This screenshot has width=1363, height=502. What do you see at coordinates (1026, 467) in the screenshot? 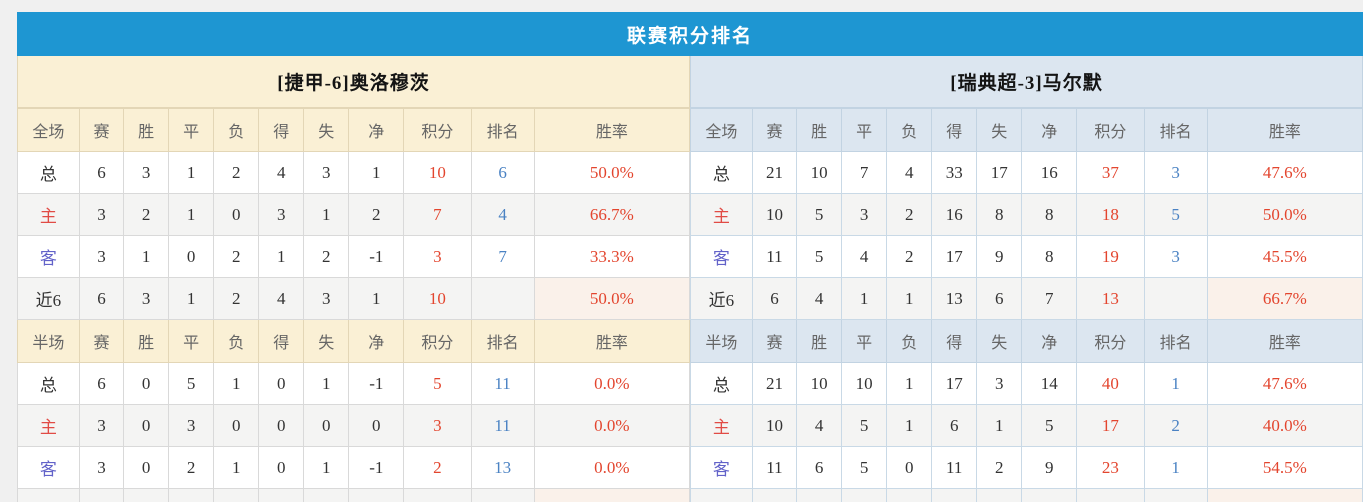
I see `table-row: 客 11 6 5 0 11 2 9 23 1 54.5%` at bounding box center [1026, 467].